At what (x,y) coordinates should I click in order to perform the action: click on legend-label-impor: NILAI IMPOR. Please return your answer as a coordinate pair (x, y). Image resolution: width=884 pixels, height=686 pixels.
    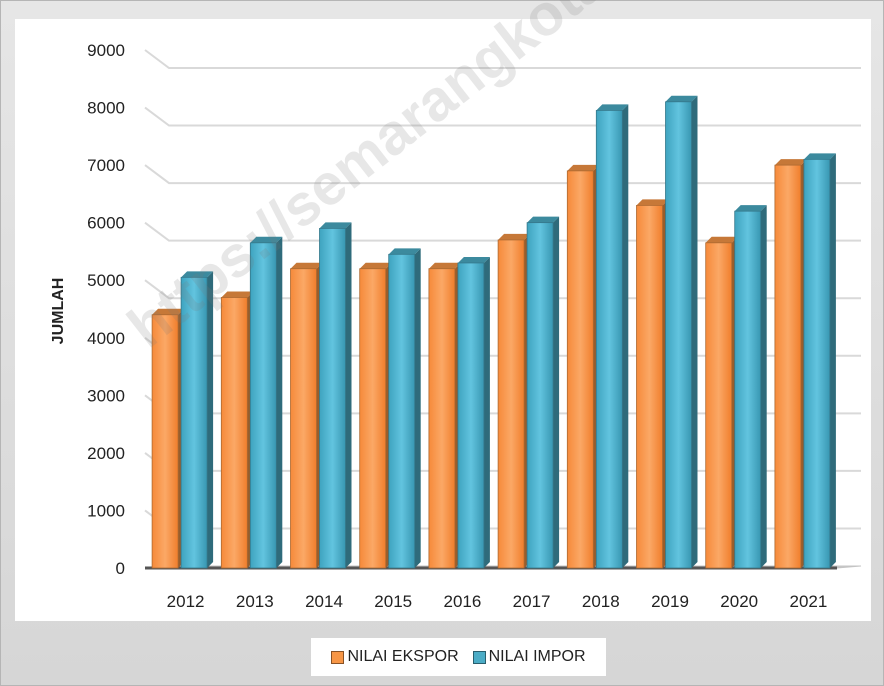
    Looking at the image, I should click on (537, 656).